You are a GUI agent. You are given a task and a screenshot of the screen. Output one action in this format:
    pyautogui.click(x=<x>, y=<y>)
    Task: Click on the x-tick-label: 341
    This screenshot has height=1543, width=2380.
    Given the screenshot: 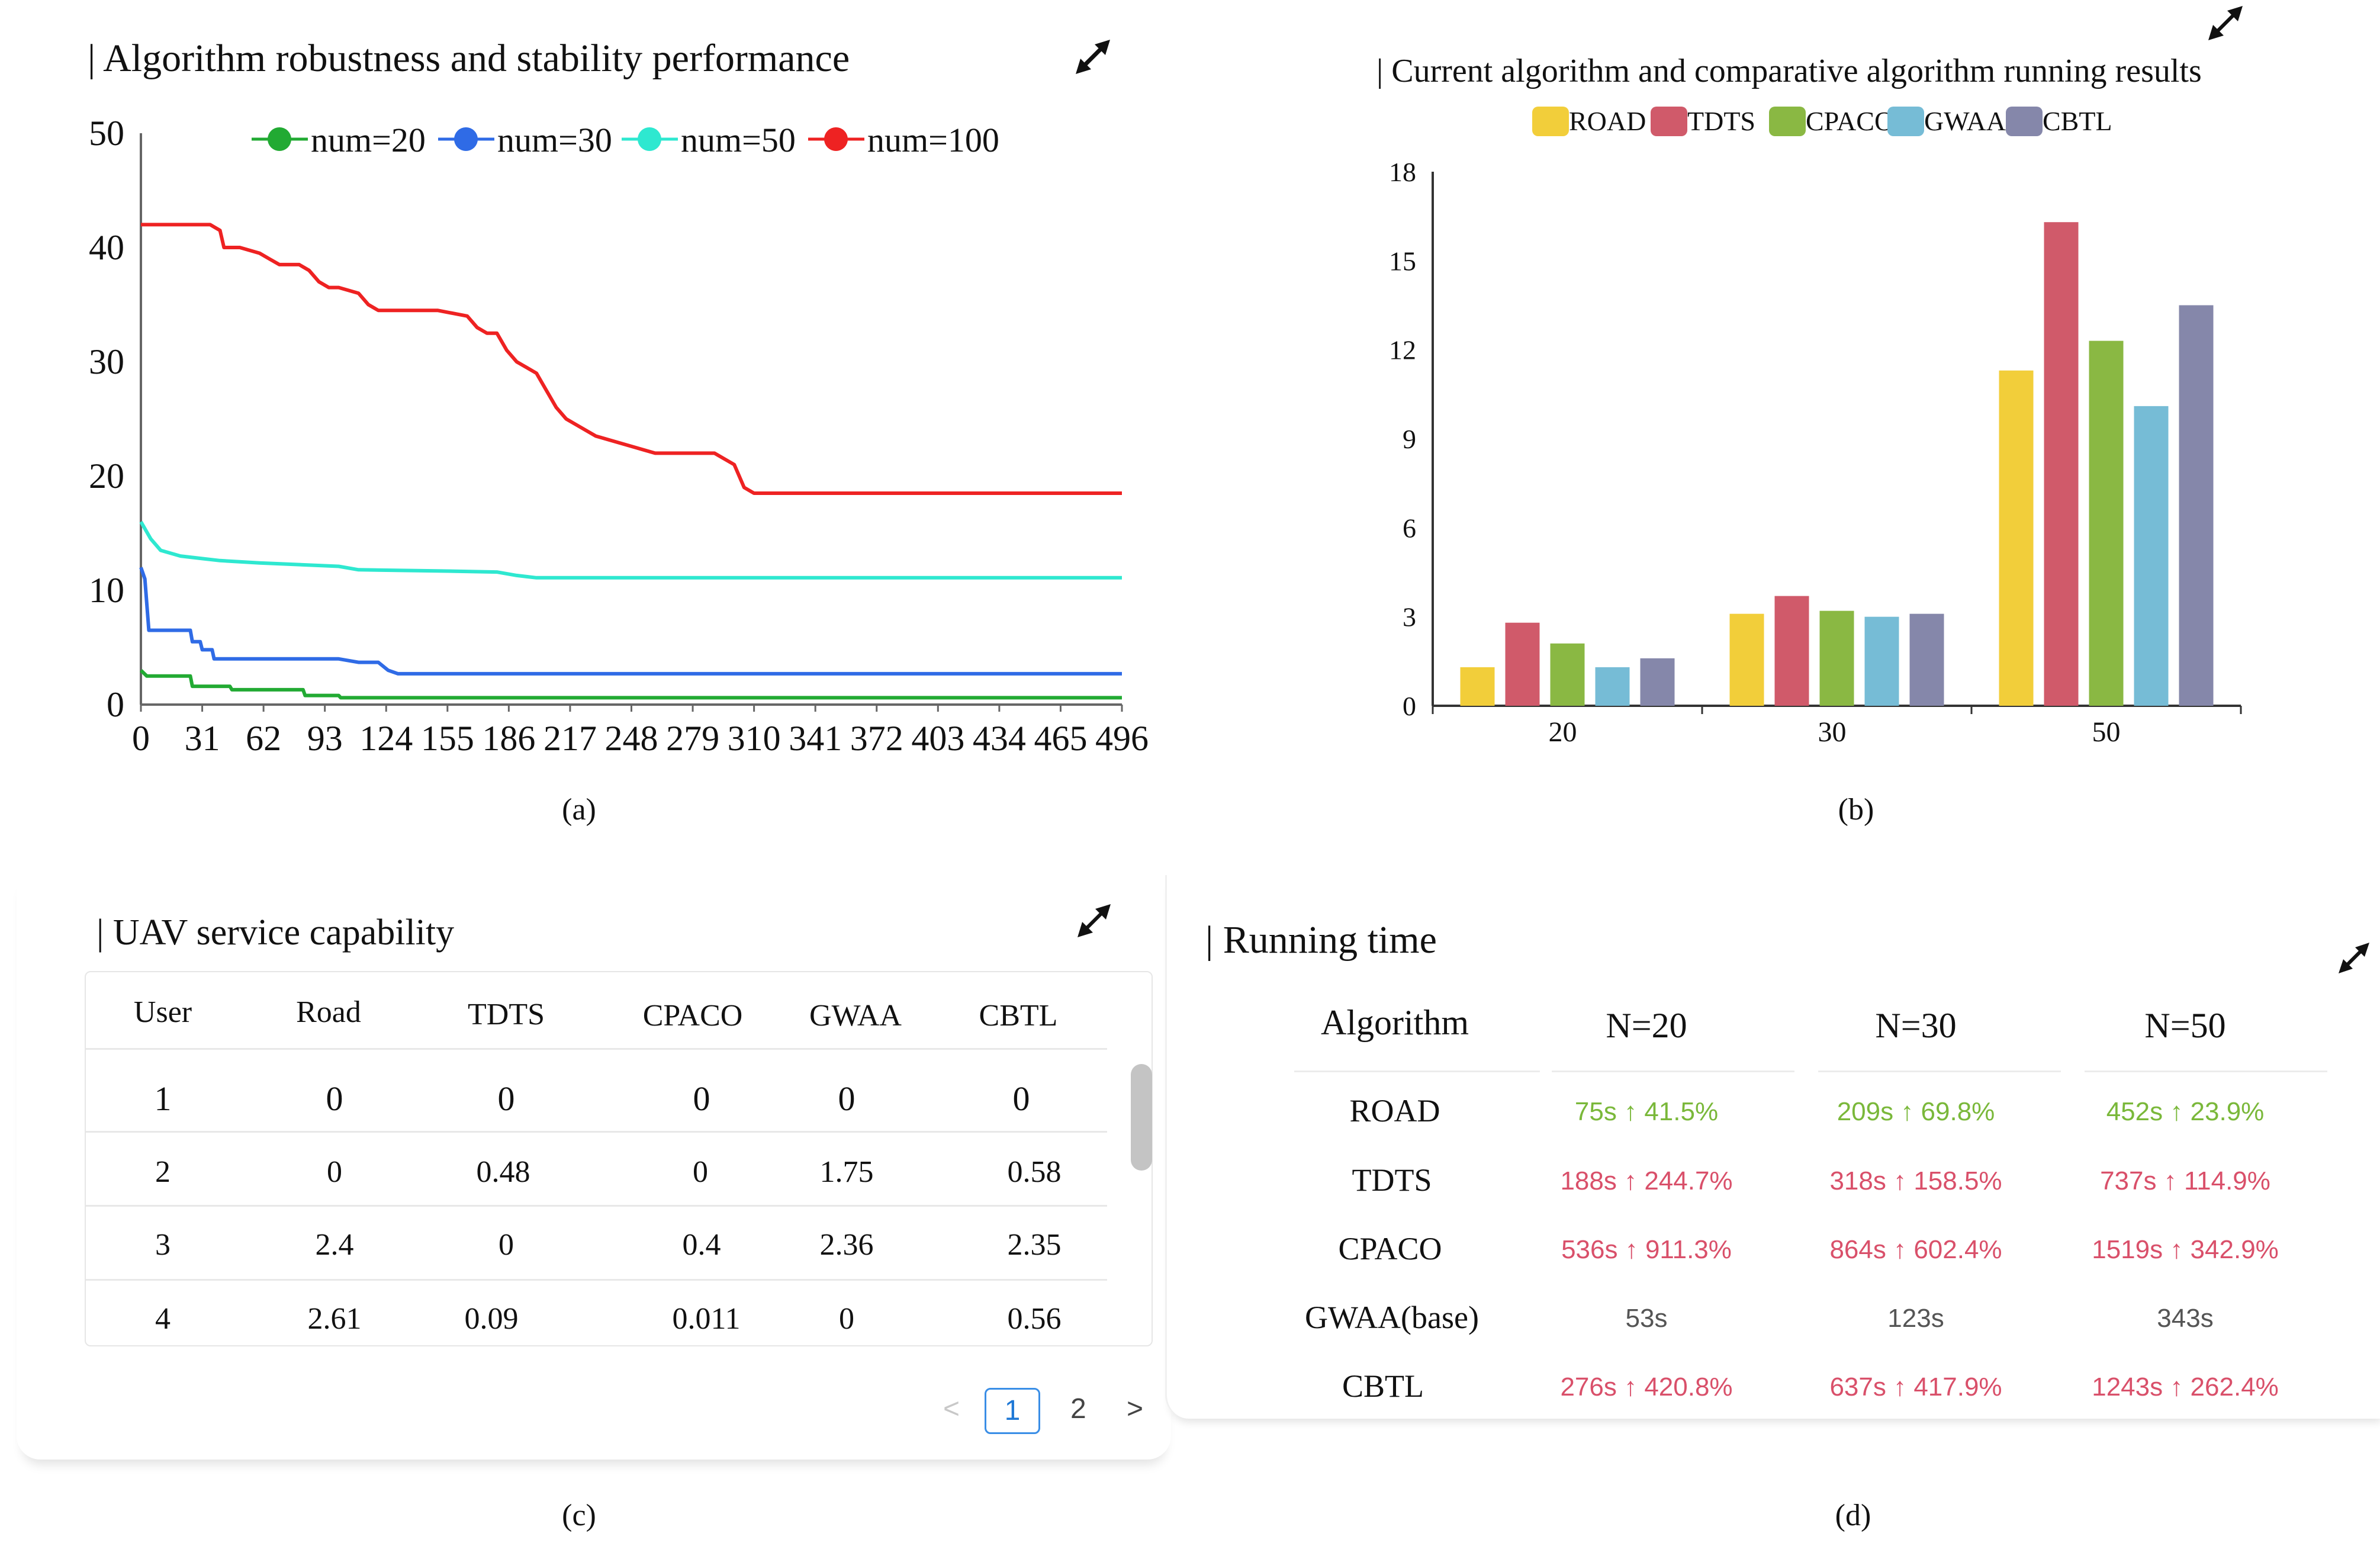 What is the action you would take?
    pyautogui.click(x=815, y=738)
    